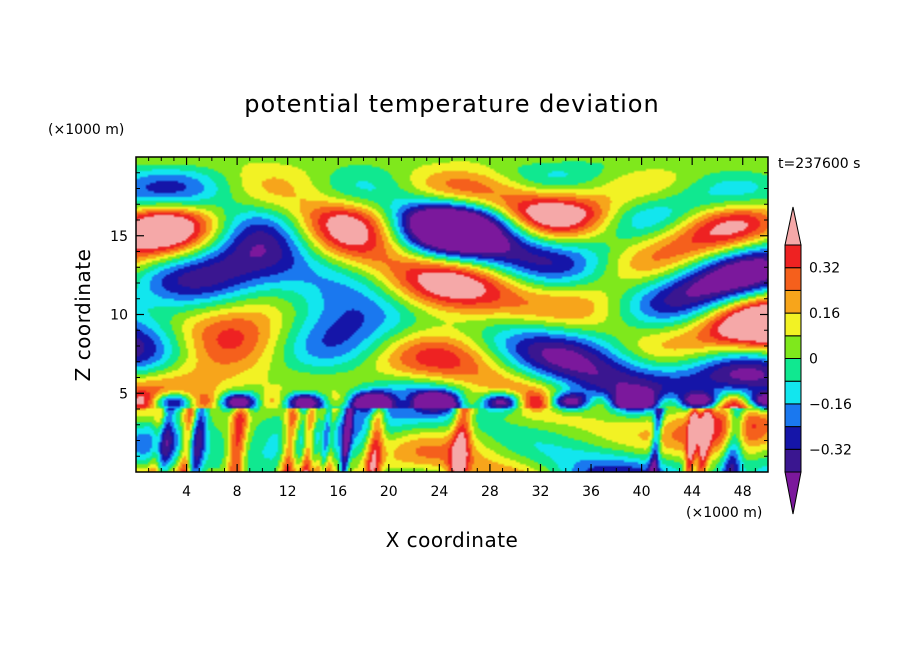 The height and width of the screenshot is (654, 904). What do you see at coordinates (237, 492) in the screenshot?
I see `x-tick-label: 8` at bounding box center [237, 492].